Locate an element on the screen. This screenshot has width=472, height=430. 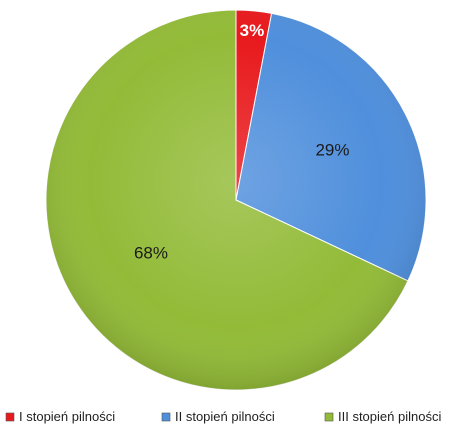
legend-label-3: III stopień pilności is located at coordinates (389, 416).